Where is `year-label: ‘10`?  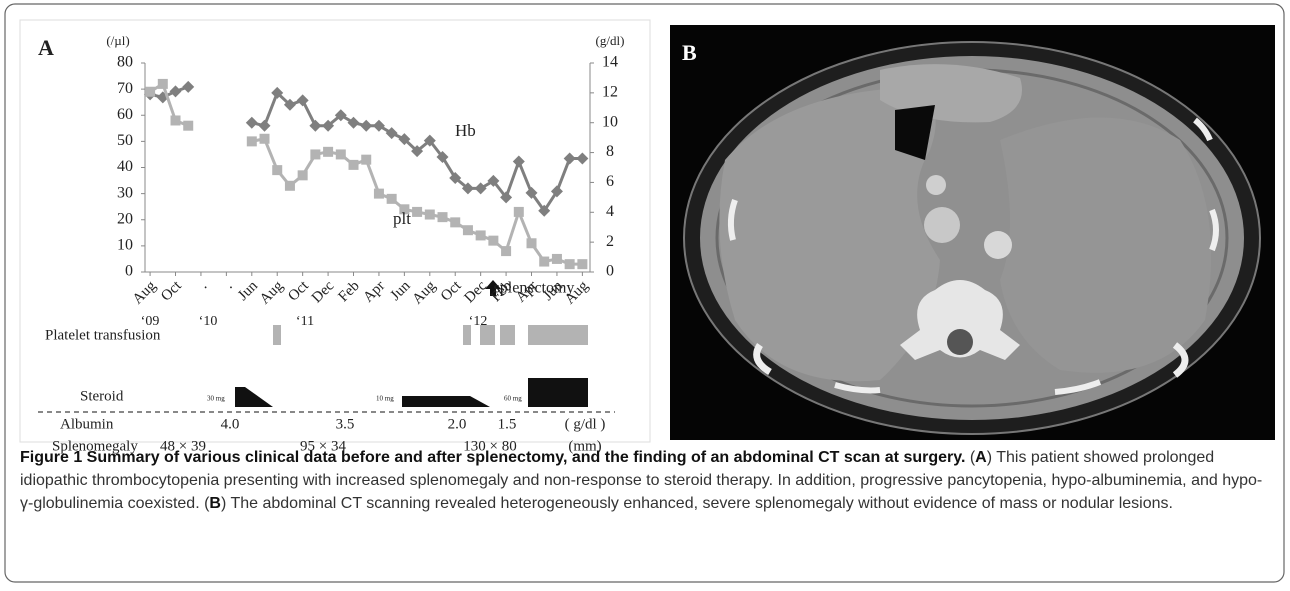 year-label: ‘10 is located at coordinates (208, 321).